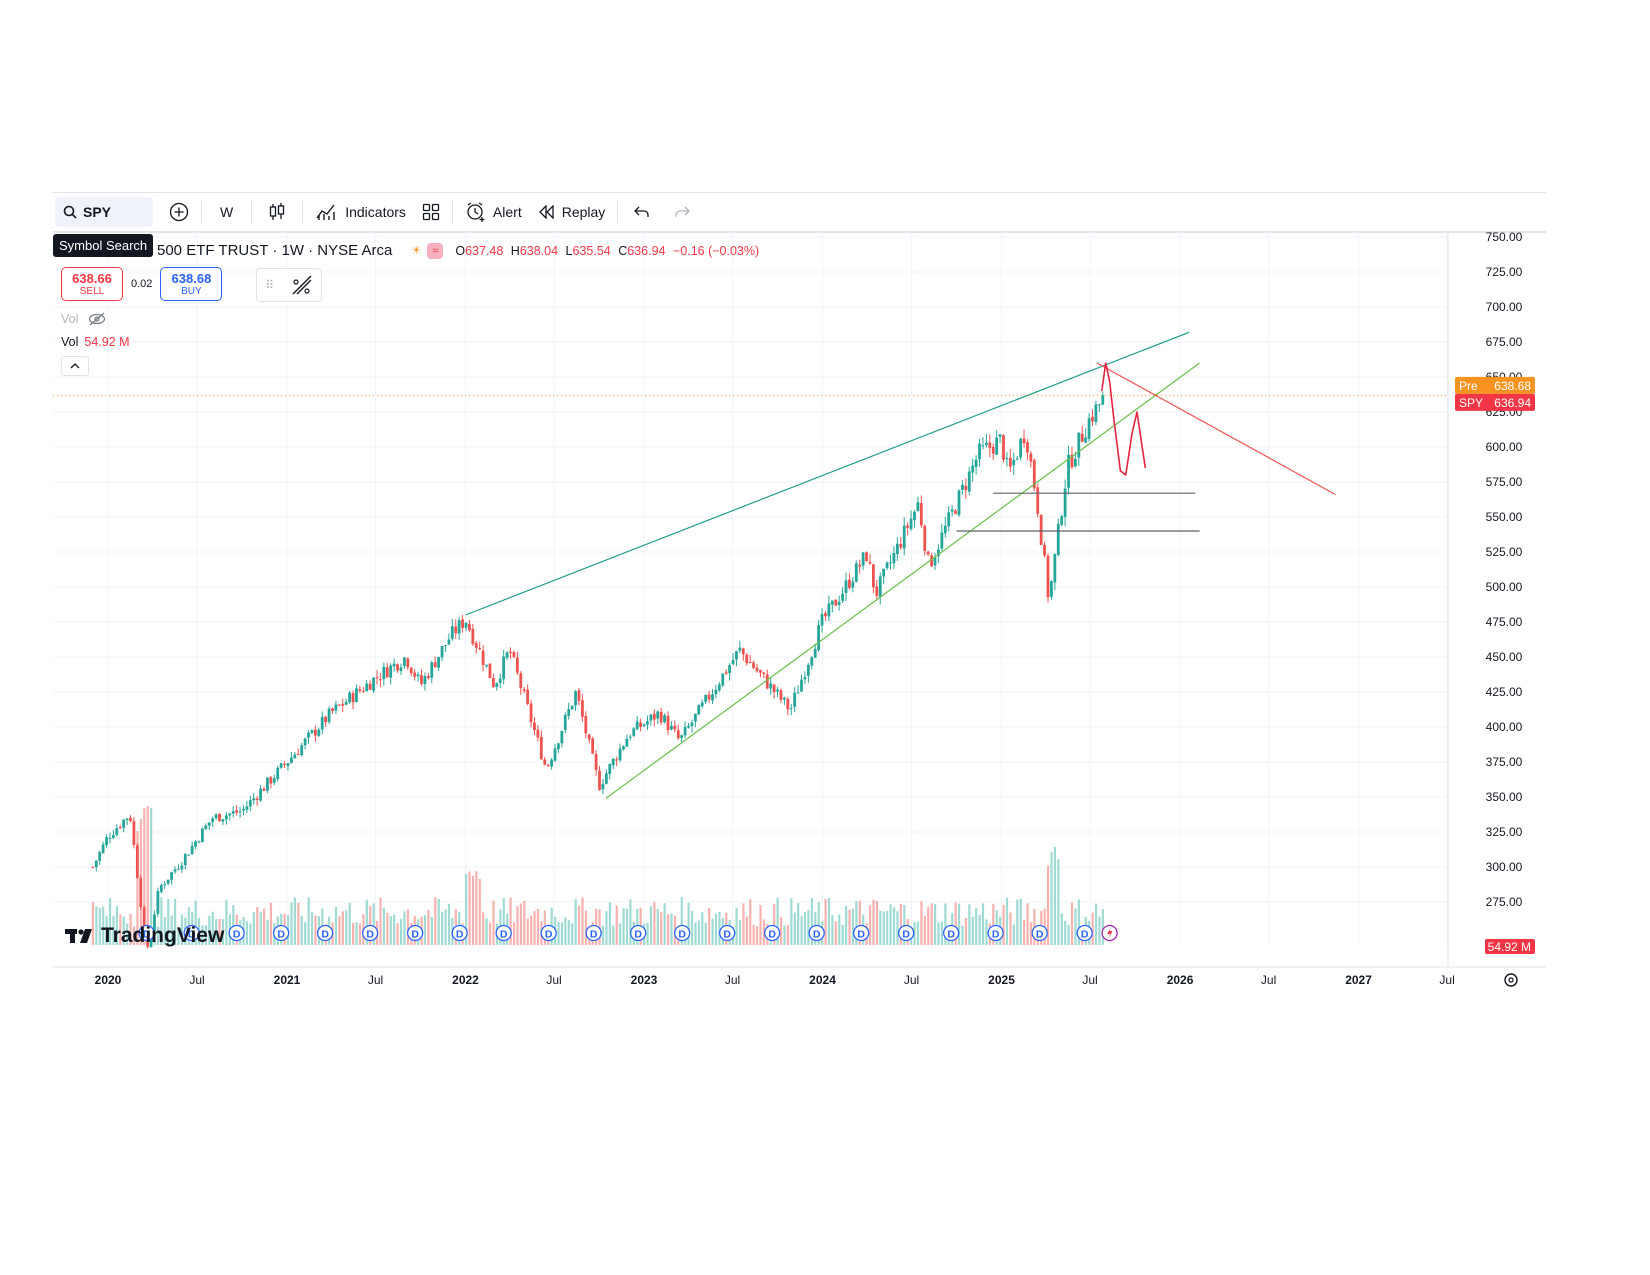  I want to click on volume-indicator-hidden: Vol, so click(83, 319).